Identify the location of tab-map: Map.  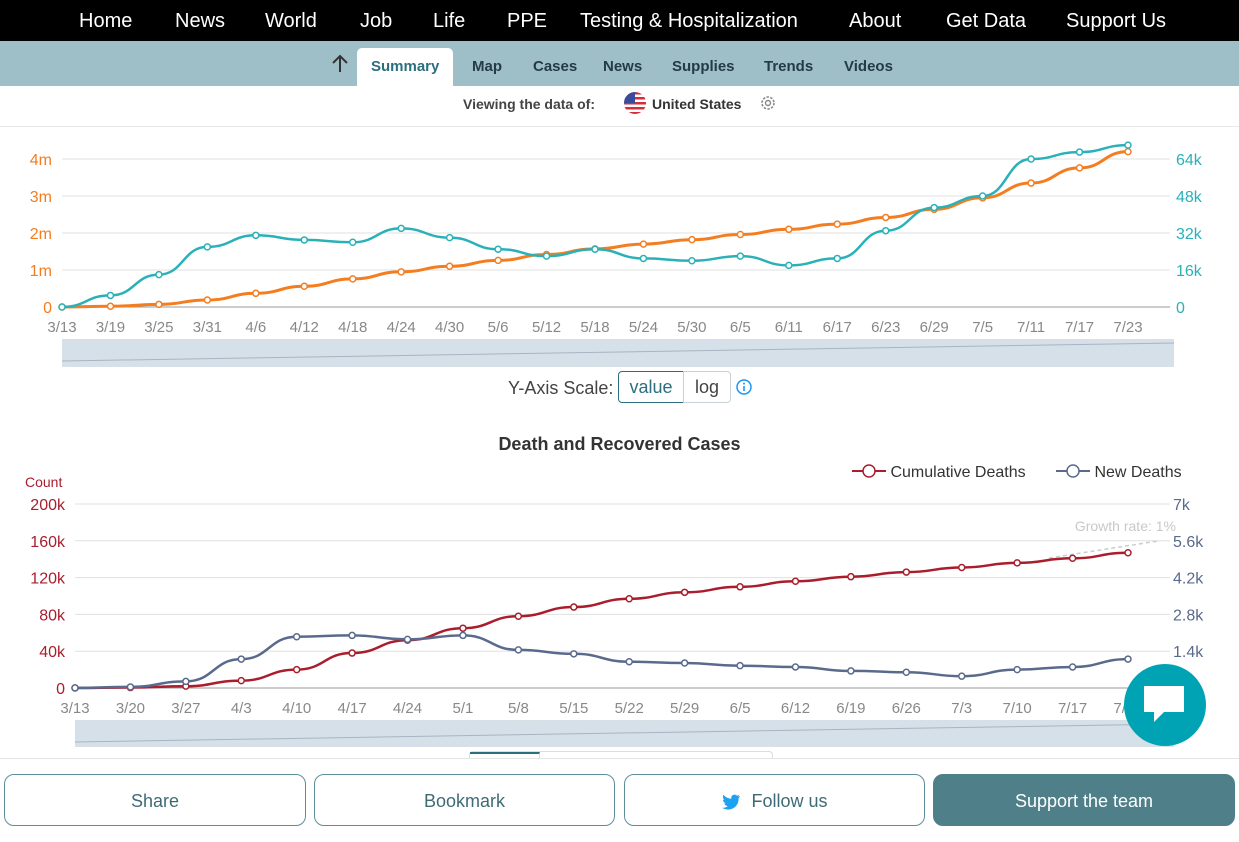
(487, 66).